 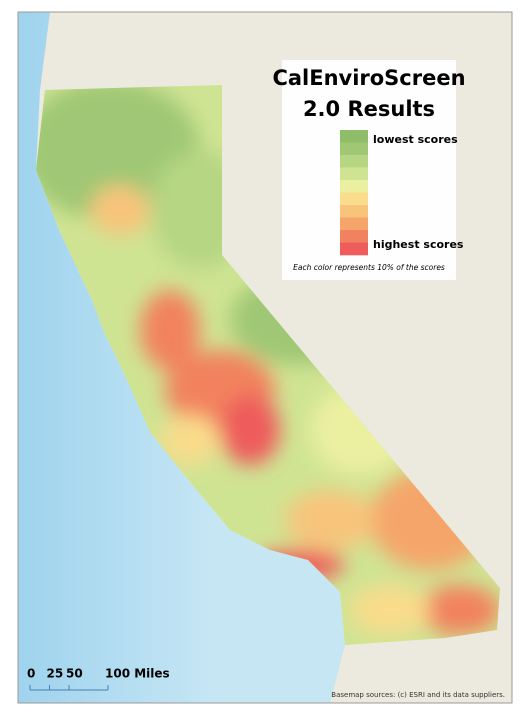 I want to click on scale-label: 0, so click(x=31, y=674).